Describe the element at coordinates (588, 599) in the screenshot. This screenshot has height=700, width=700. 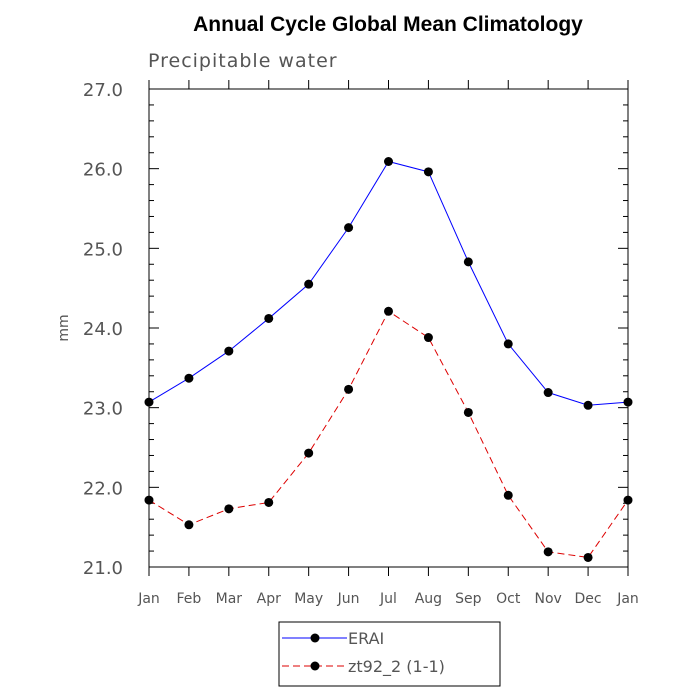
I see `x-tick-label: Dec` at that location.